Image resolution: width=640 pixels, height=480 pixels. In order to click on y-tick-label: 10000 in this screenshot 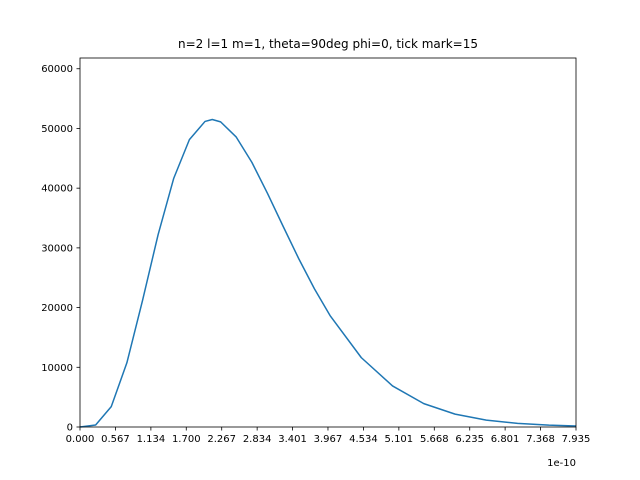, I will do `click(57, 368)`.